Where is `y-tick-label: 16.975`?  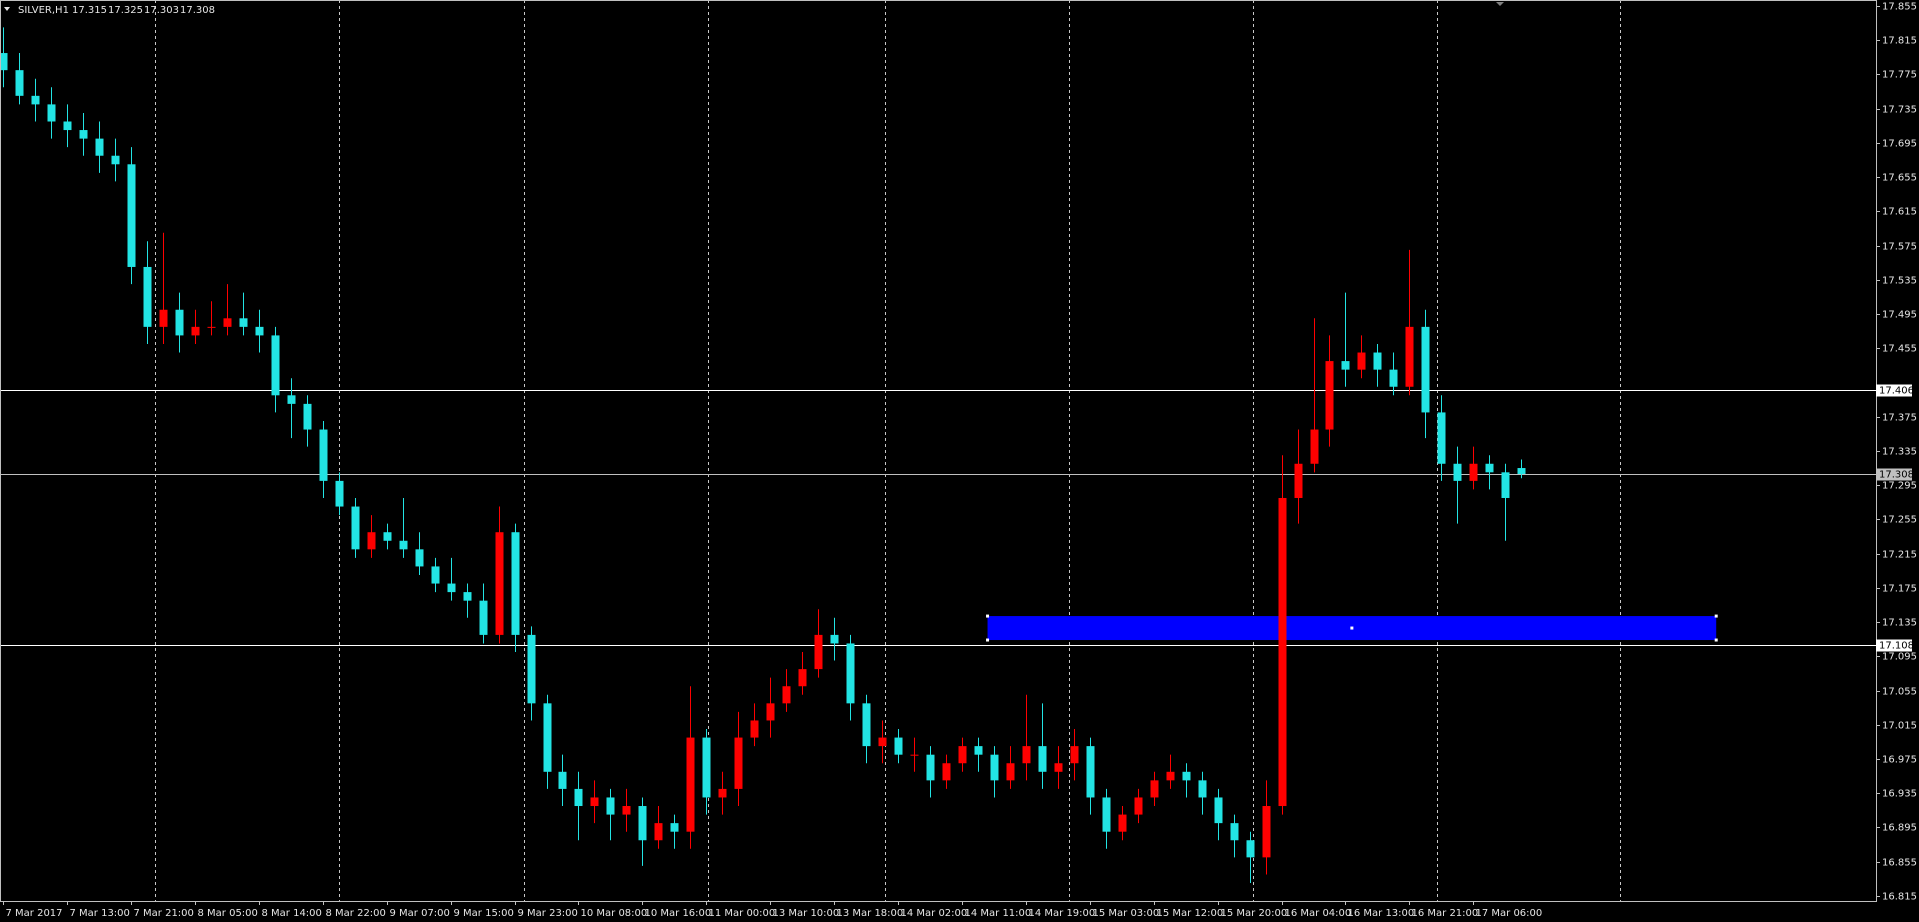 y-tick-label: 16.975 is located at coordinates (1899, 760).